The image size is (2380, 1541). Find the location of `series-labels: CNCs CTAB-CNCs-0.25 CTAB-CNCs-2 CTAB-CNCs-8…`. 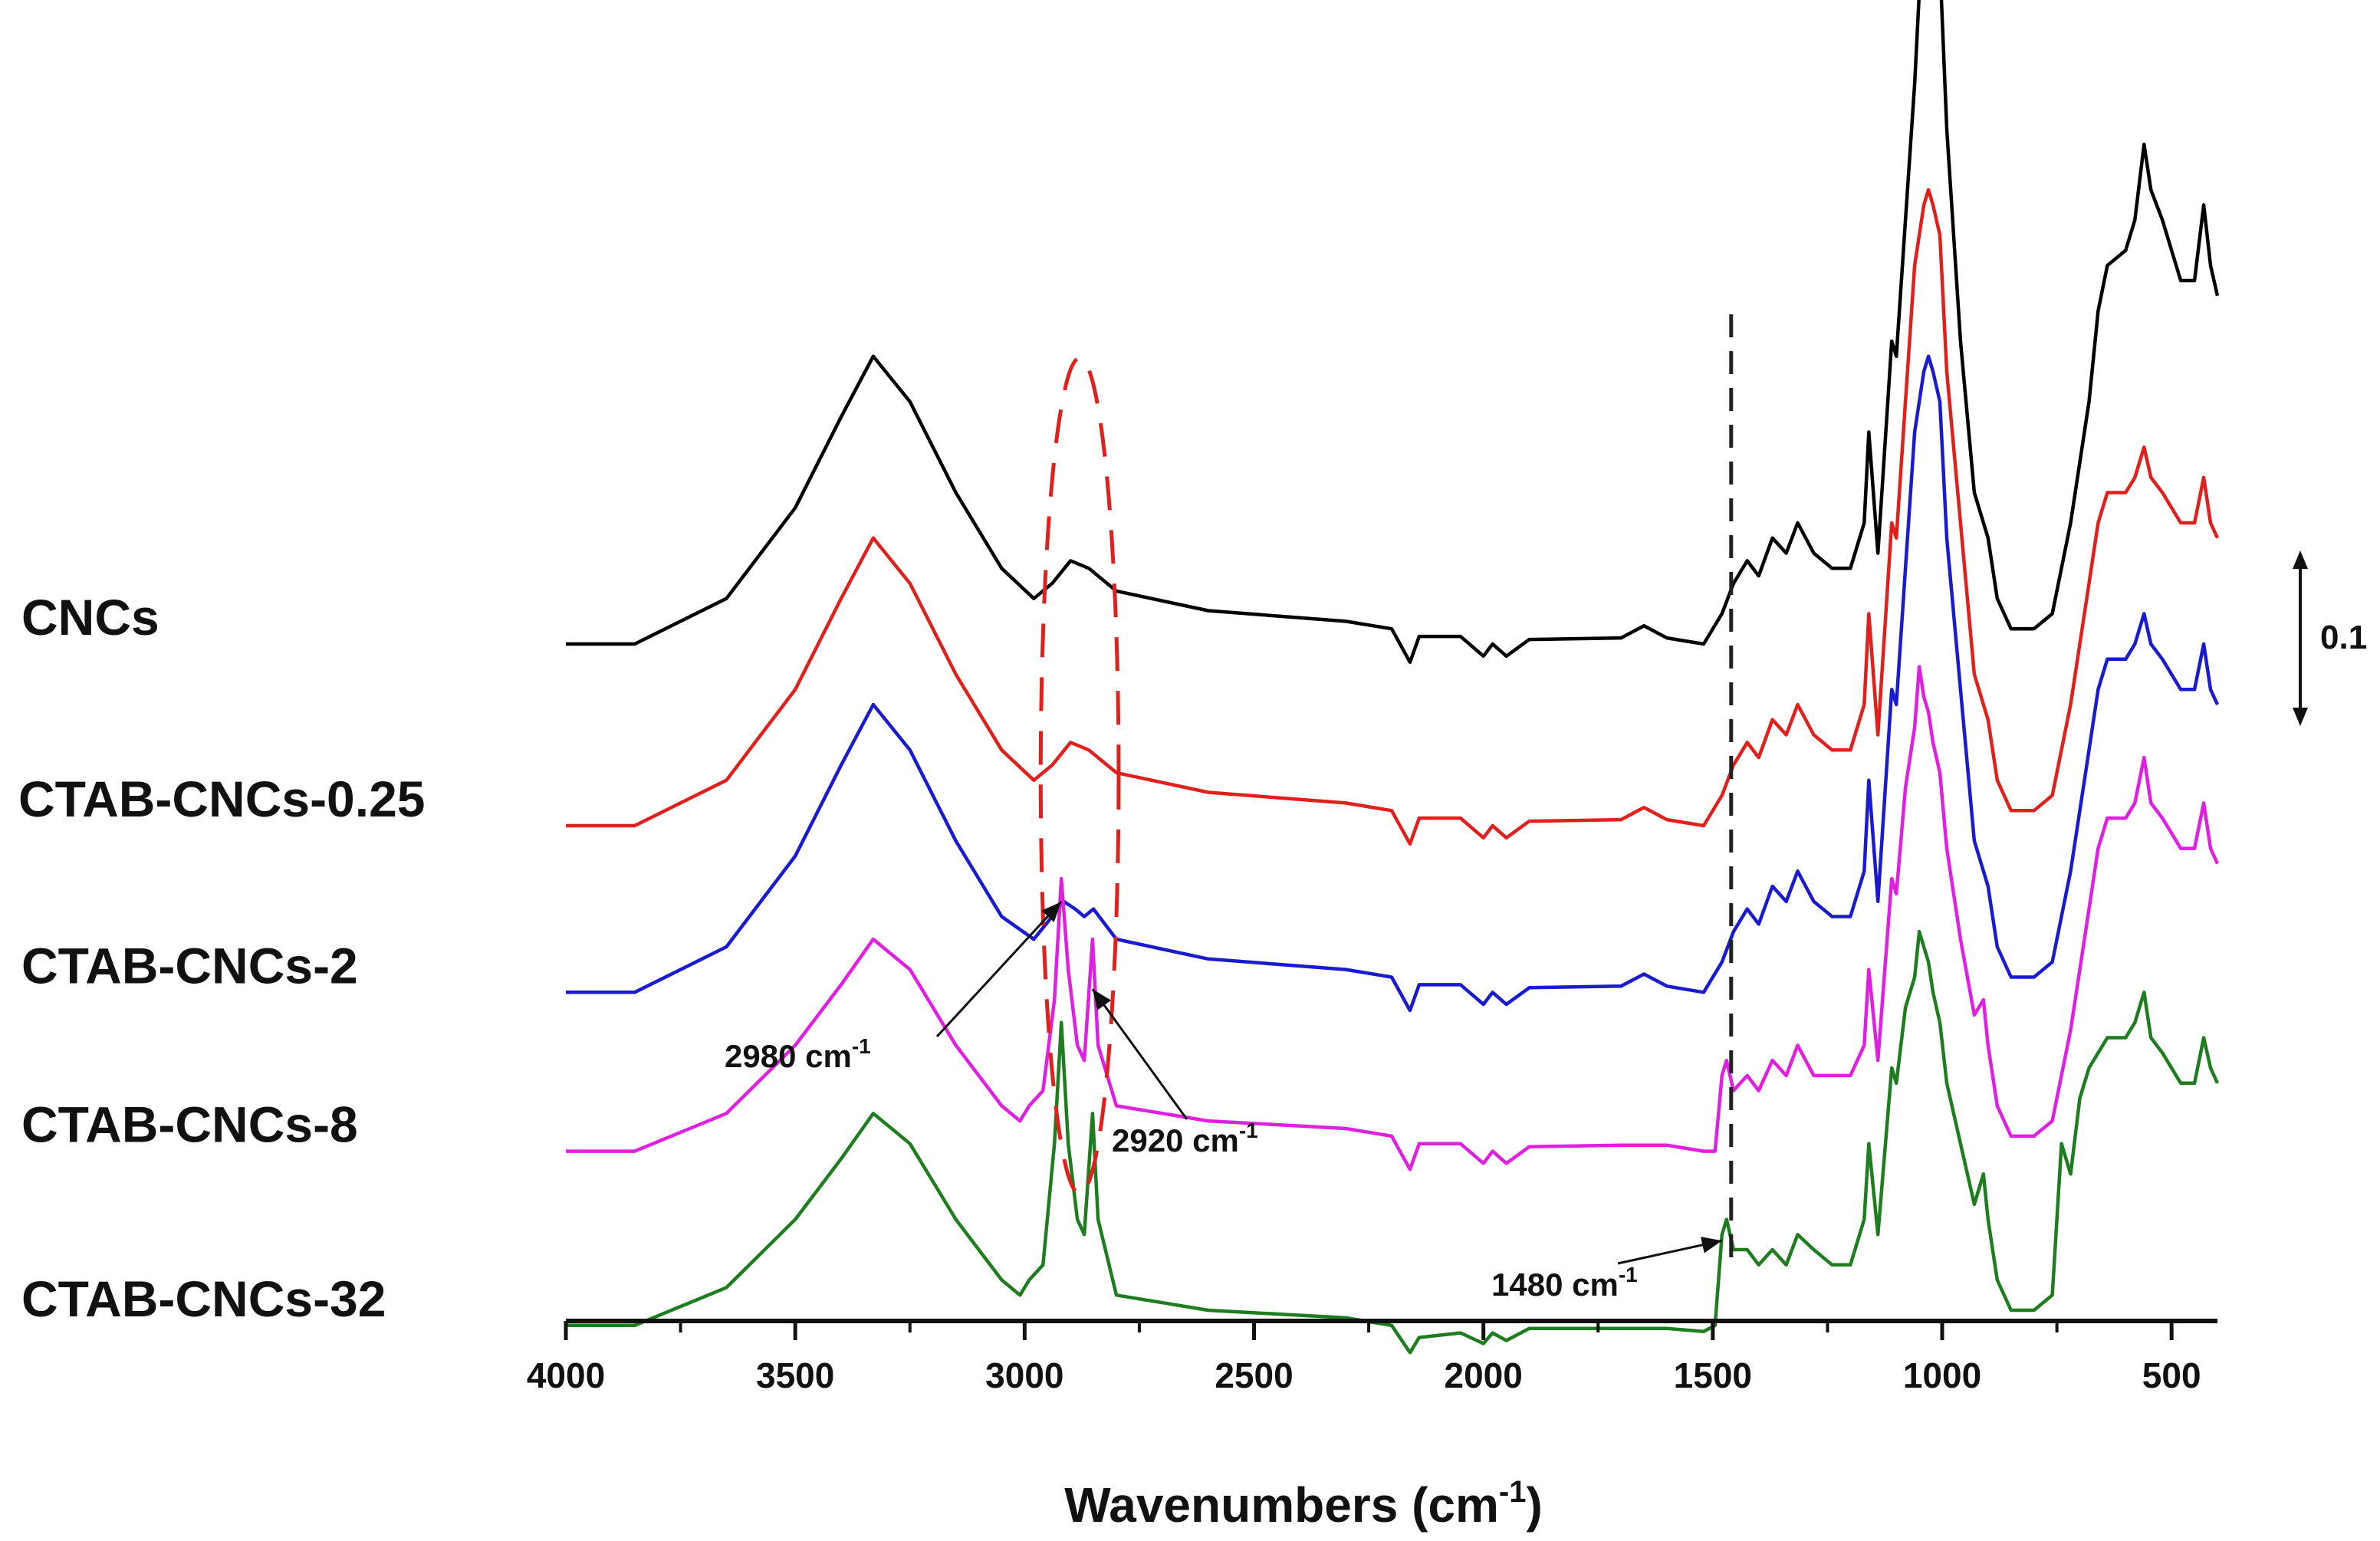

series-labels: CNCs CTAB-CNCs-0.25 CTAB-CNCs-2 CTAB-CNCs-8… is located at coordinates (222, 958).